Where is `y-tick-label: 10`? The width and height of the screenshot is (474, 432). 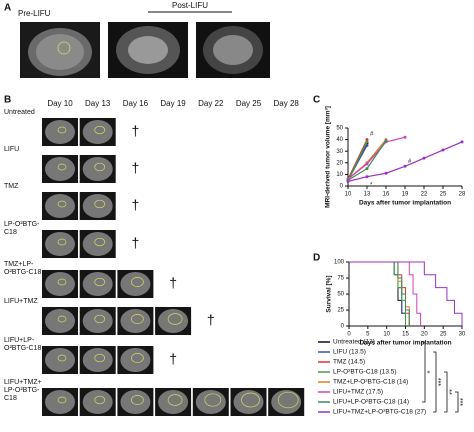 y-tick-label: 10 is located at coordinates (339, 175).